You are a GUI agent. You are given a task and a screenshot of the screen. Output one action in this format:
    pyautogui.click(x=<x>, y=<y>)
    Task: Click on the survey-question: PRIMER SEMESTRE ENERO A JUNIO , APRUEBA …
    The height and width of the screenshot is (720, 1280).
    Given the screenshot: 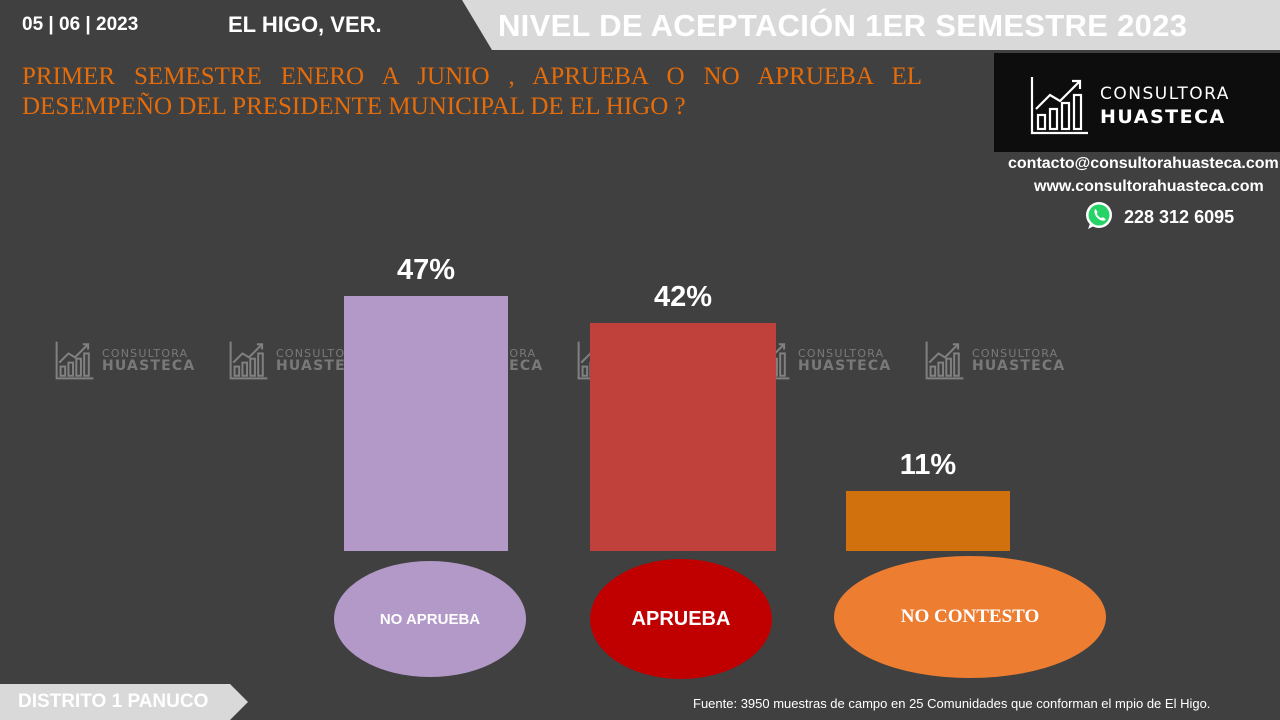 What is the action you would take?
    pyautogui.click(x=472, y=91)
    